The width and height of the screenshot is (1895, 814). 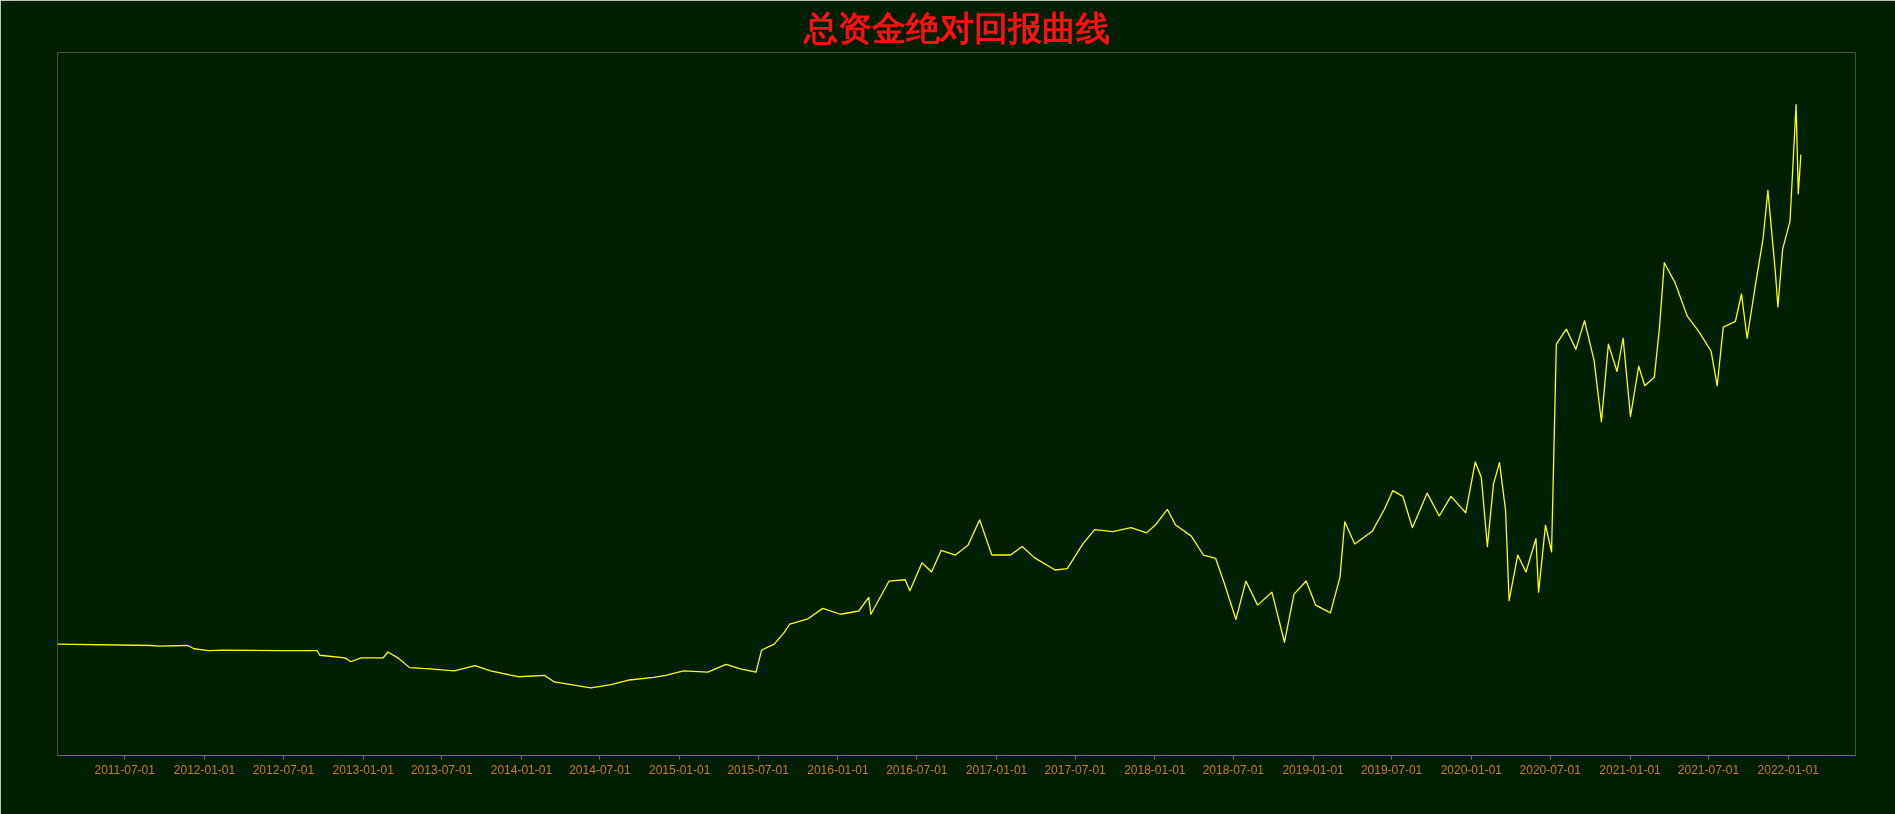 What do you see at coordinates (521, 769) in the screenshot?
I see `x-tick-label: 2014-01-01` at bounding box center [521, 769].